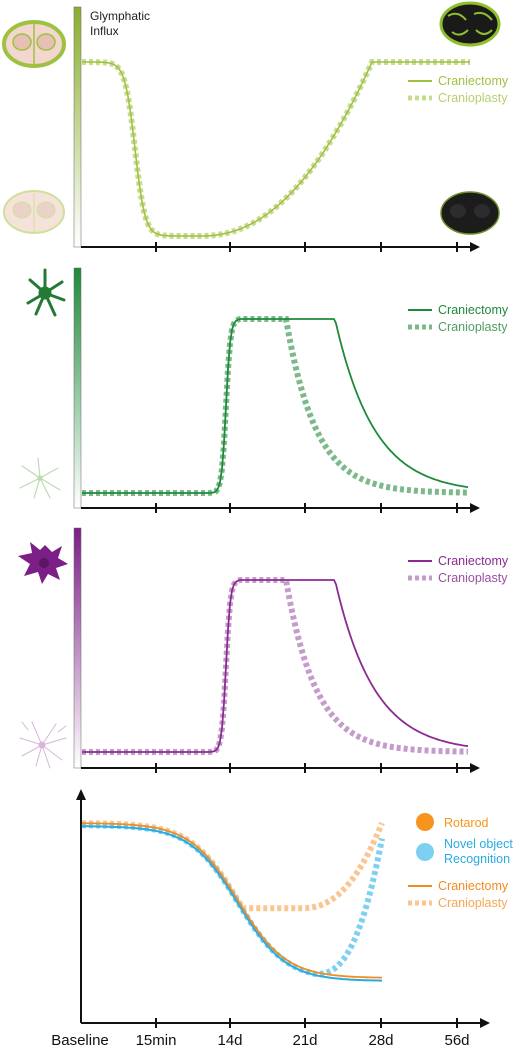  Describe the element at coordinates (40, 478) in the screenshot. I see `resting-astrocyte-icon` at that location.